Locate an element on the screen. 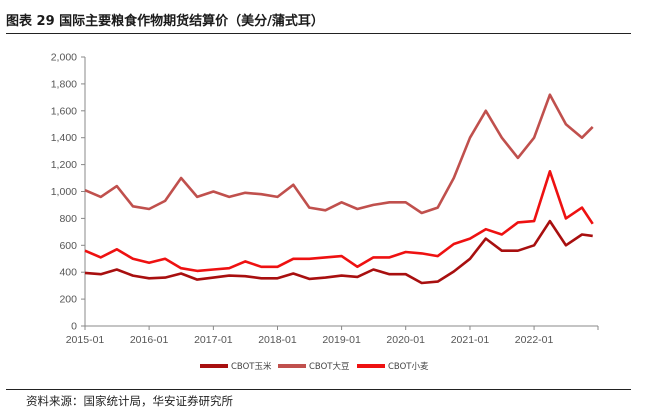 The width and height of the screenshot is (645, 410). x-tick-label: 2019-01 is located at coordinates (341, 340).